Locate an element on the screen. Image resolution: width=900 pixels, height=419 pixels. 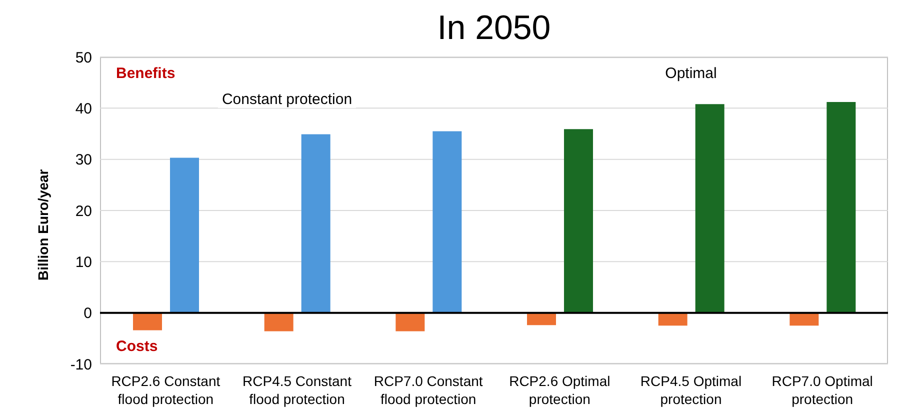
y-tick-label: 20 is located at coordinates (83, 211).